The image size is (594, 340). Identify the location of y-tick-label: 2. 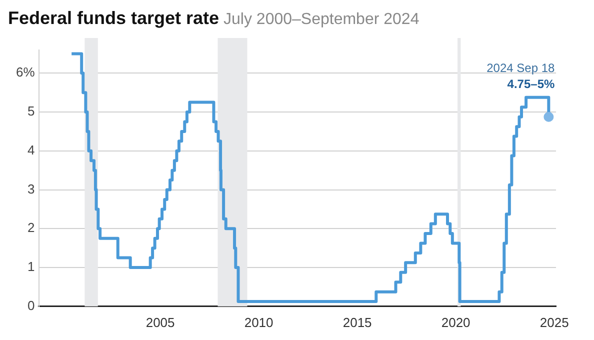
(31, 228).